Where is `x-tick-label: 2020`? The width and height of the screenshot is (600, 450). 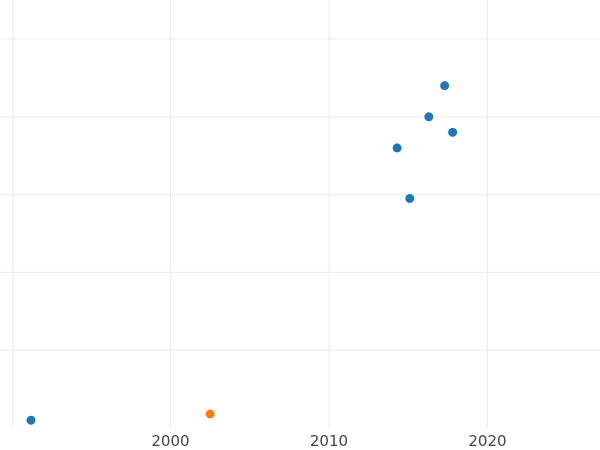
x-tick-label: 2020 is located at coordinates (487, 441).